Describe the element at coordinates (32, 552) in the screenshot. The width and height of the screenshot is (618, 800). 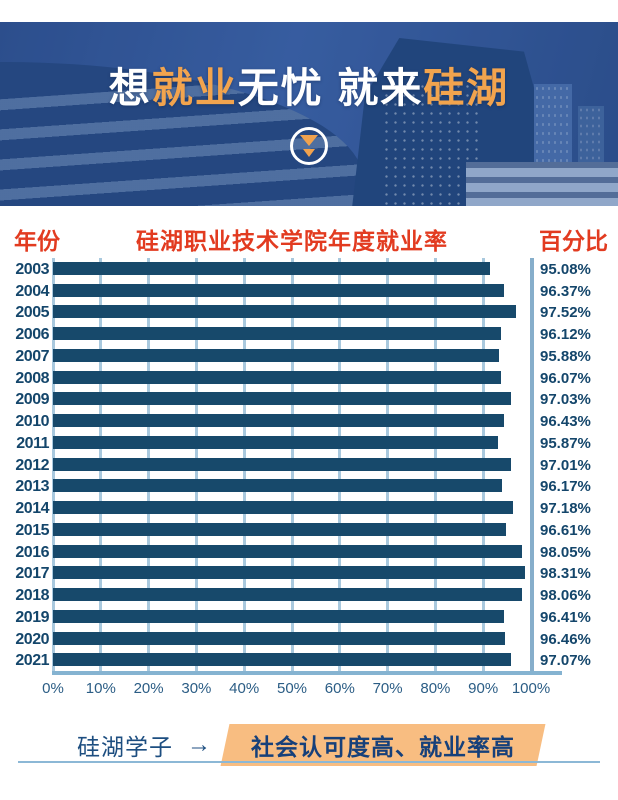
I see `year-label: 2016` at that location.